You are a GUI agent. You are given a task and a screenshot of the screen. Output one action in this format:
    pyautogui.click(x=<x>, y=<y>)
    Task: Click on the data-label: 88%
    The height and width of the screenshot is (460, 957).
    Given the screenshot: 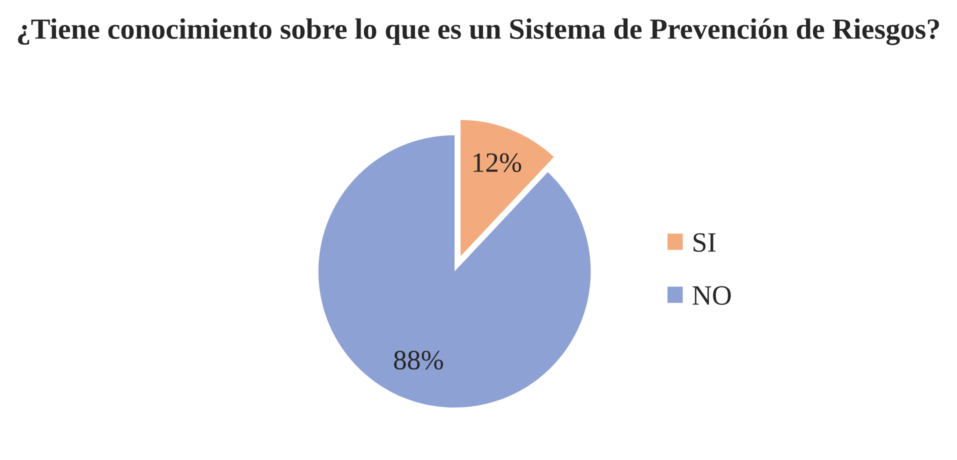 What is the action you would take?
    pyautogui.click(x=418, y=360)
    